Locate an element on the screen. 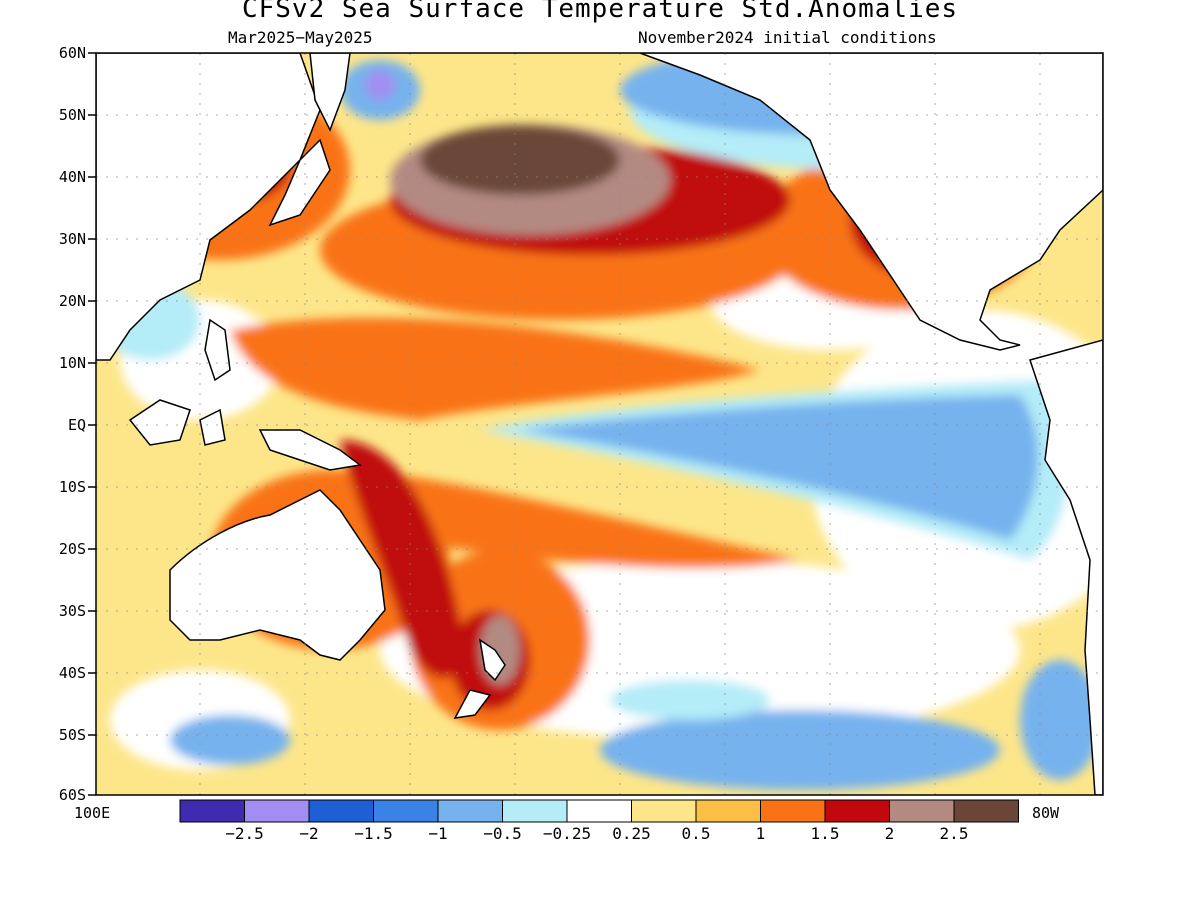 This screenshot has height=900, width=1200. lat-label: 50N is located at coordinates (72, 115).